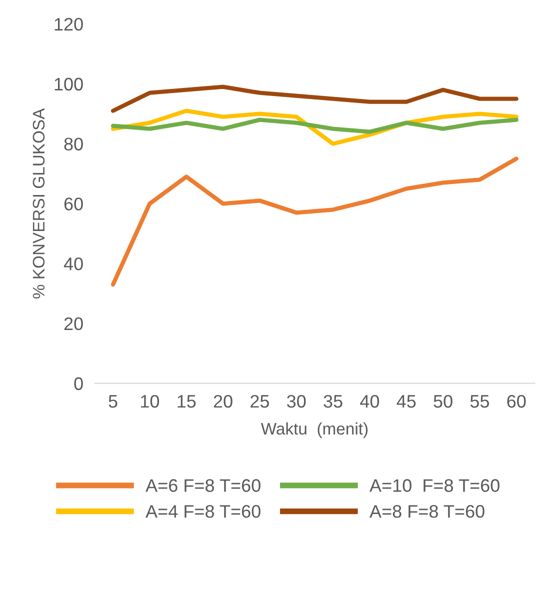 The image size is (557, 599). Describe the element at coordinates (203, 485) in the screenshot. I see `legend-label: A=6 F=8 T=60` at that location.